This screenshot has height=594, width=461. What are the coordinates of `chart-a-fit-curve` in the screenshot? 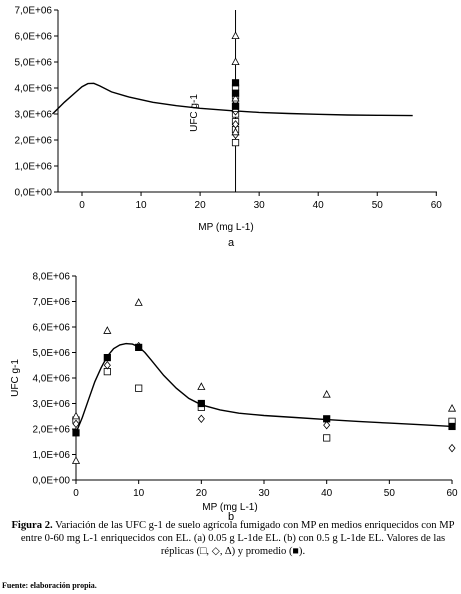 It's located at (232, 99).